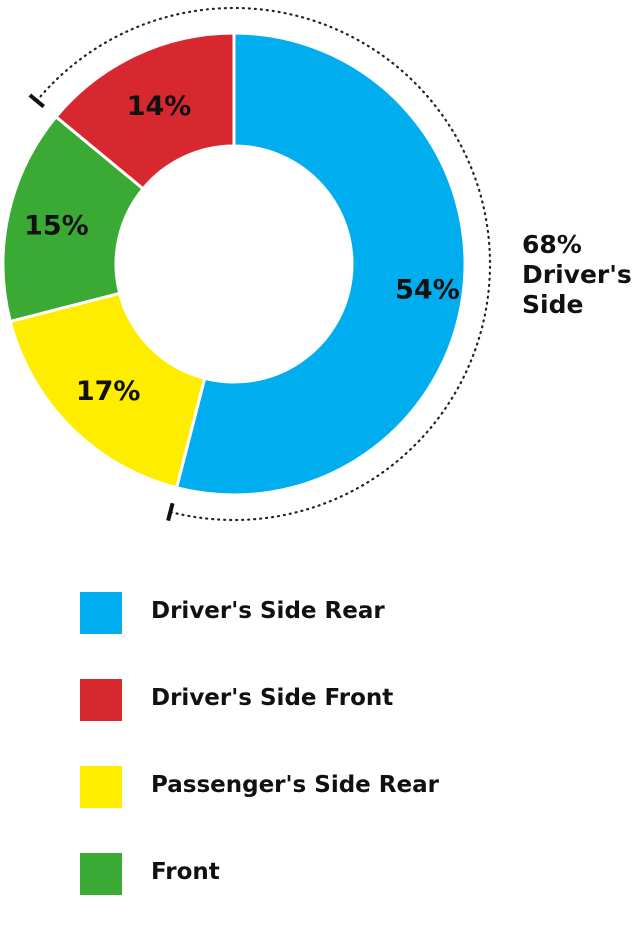 The width and height of the screenshot is (634, 940). What do you see at coordinates (268, 611) in the screenshot?
I see `legend-label: Driver's Side Rear` at bounding box center [268, 611].